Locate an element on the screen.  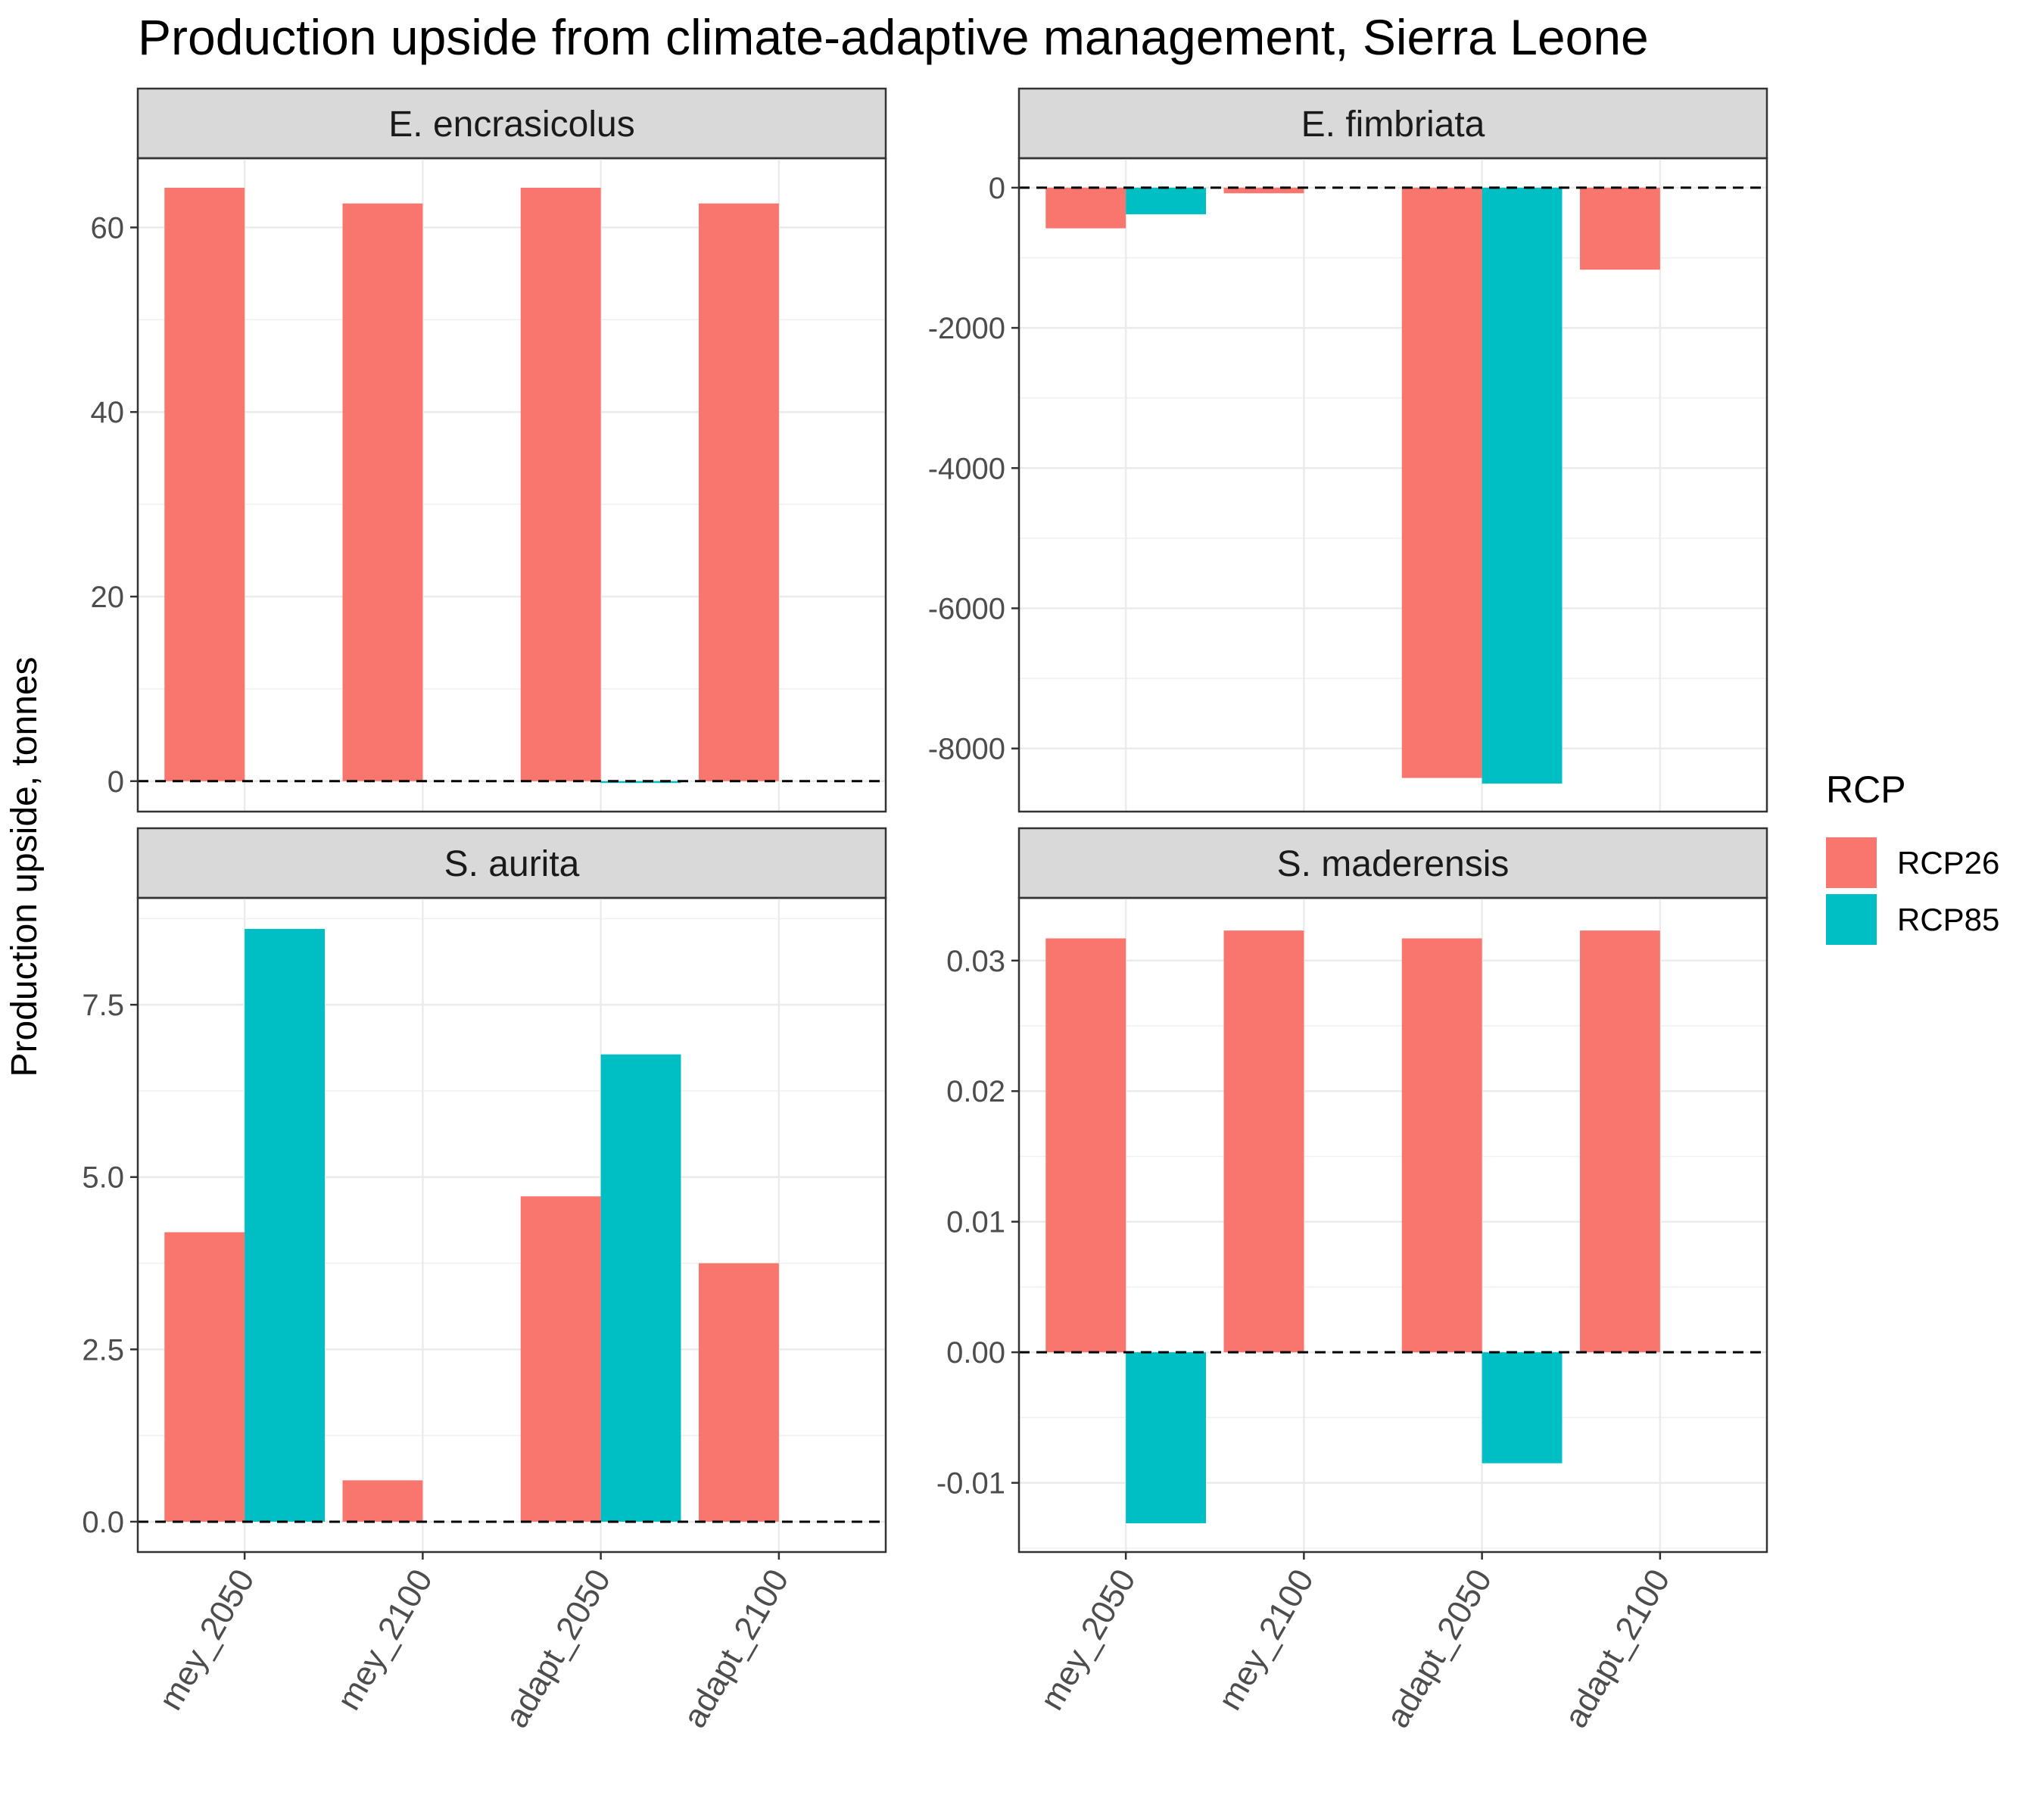
bar-s-maderensis-mey-2050-rcp26 is located at coordinates (1085, 1145).